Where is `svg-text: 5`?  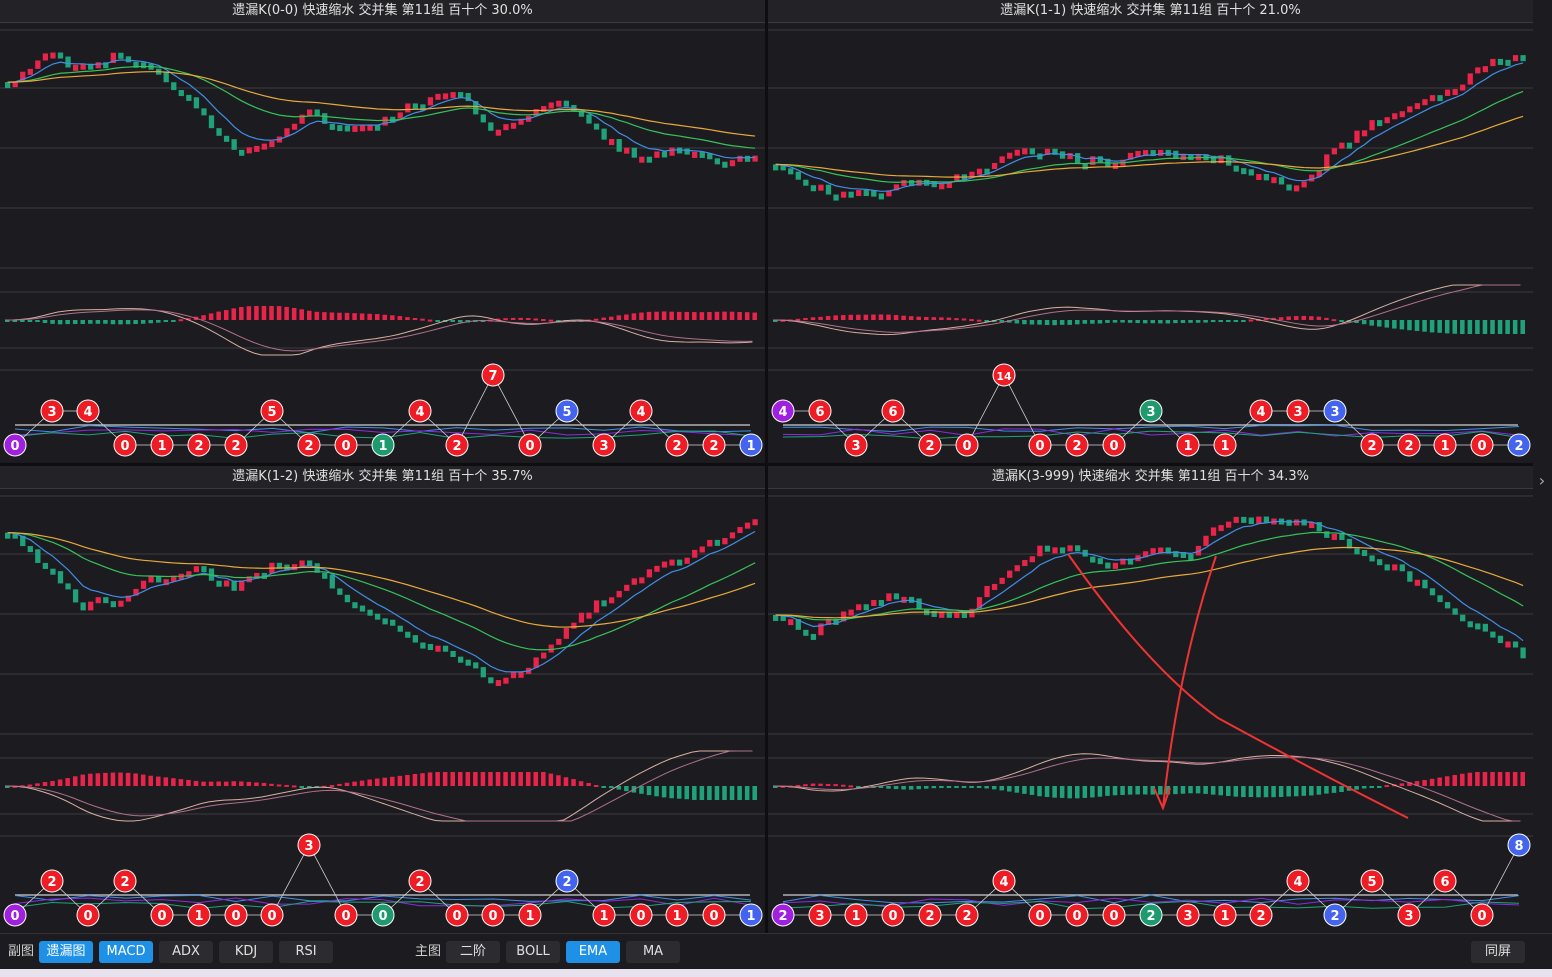 svg-text: 5 is located at coordinates (1371, 882).